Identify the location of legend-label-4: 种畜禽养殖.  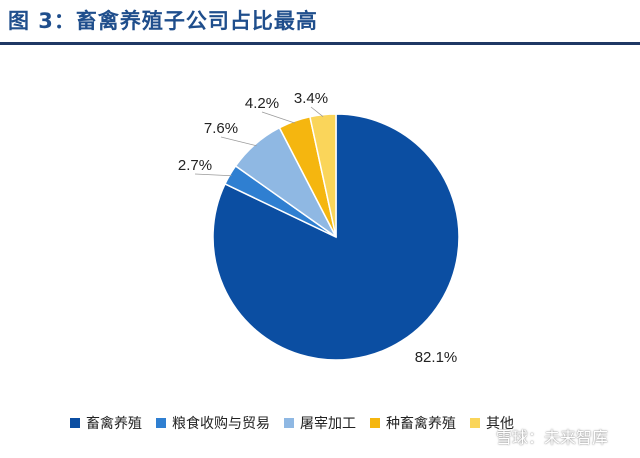
(421, 424).